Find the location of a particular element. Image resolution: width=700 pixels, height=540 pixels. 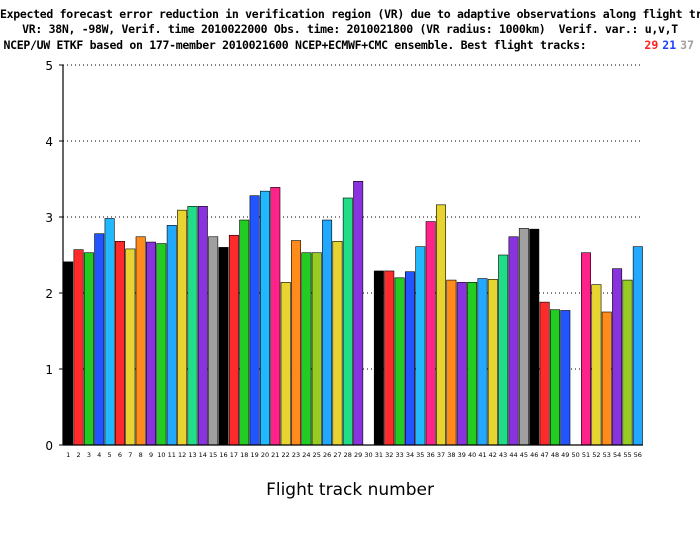

x-tick-label: 33 is located at coordinates (399, 455).